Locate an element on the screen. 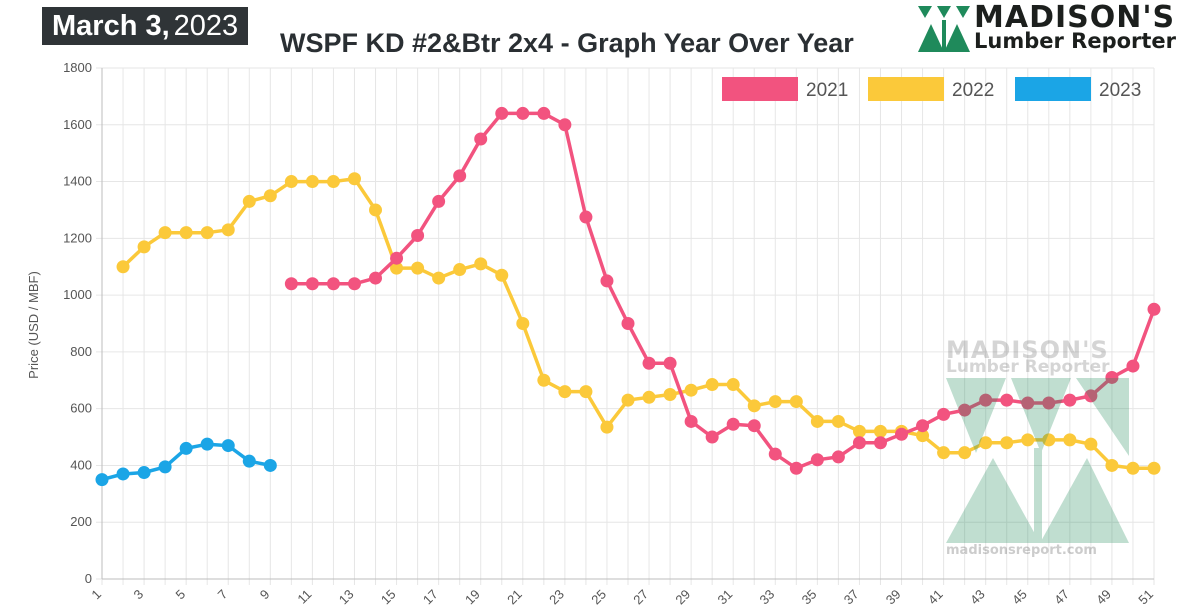 This screenshot has width=1200, height=616. legend-item-2022: 2022 is located at coordinates (931, 89).